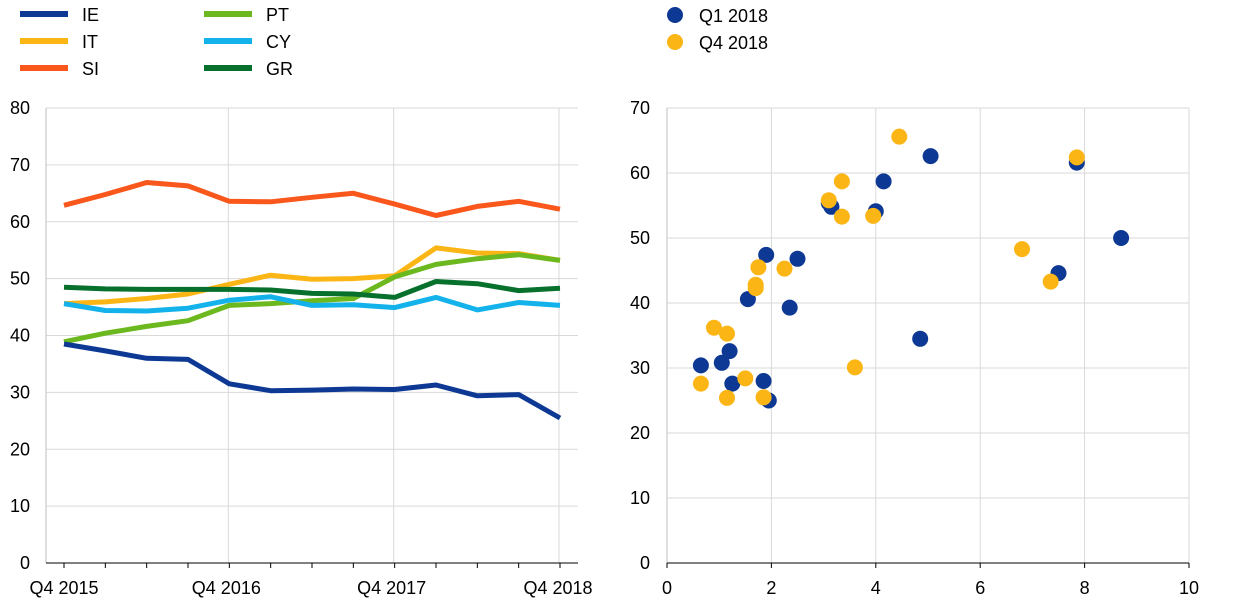  What do you see at coordinates (312, 199) in the screenshot?
I see `series-line-si` at bounding box center [312, 199].